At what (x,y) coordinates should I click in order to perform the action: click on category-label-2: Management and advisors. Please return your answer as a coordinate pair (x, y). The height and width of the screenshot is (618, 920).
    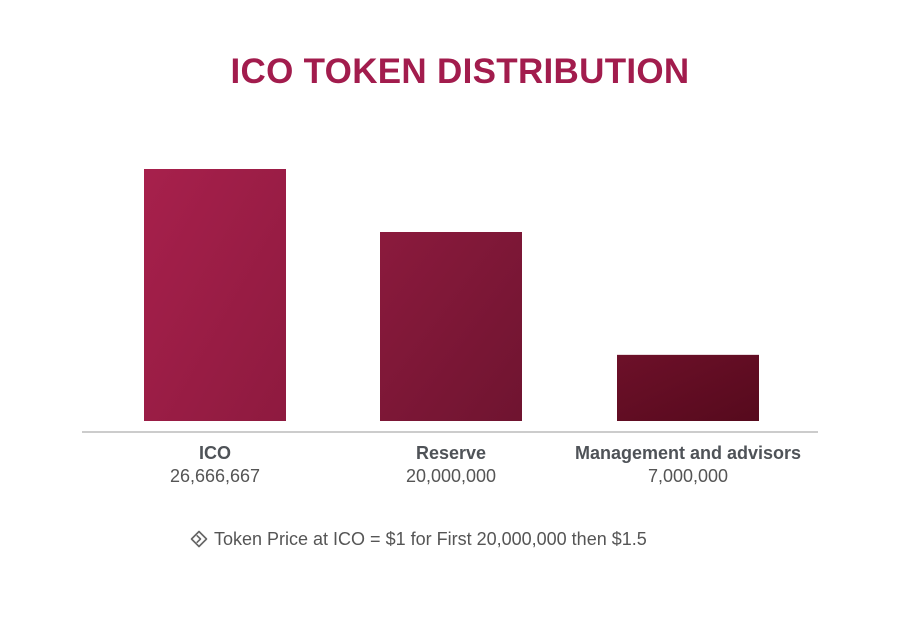
    Looking at the image, I should click on (688, 453).